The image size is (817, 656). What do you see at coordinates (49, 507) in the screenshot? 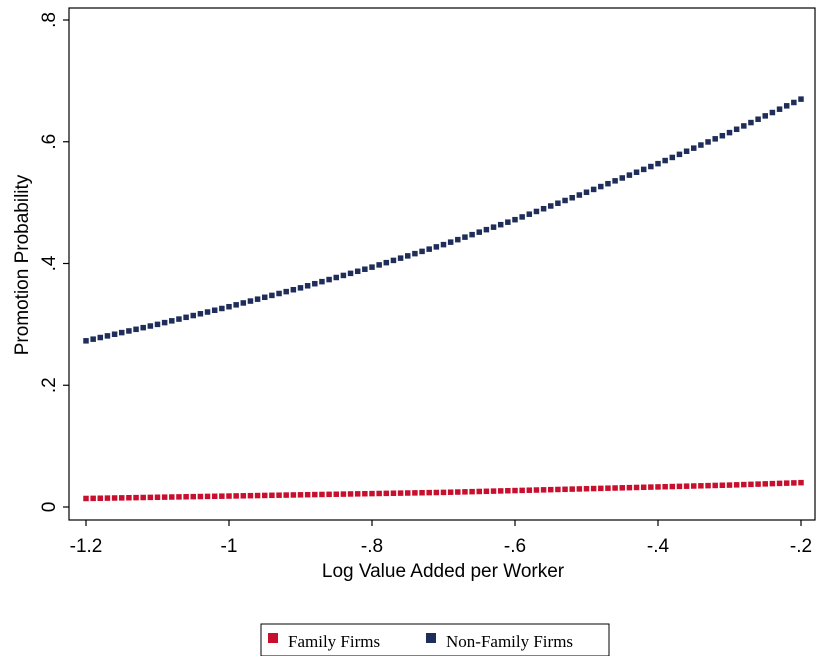
I see `y-tick-label: 0` at bounding box center [49, 507].